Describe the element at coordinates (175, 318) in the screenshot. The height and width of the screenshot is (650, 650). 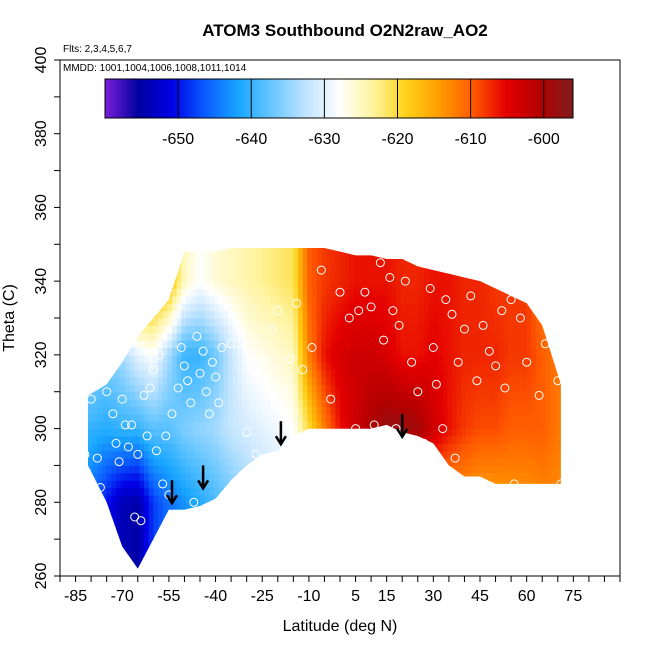
I see `sample-point` at that location.